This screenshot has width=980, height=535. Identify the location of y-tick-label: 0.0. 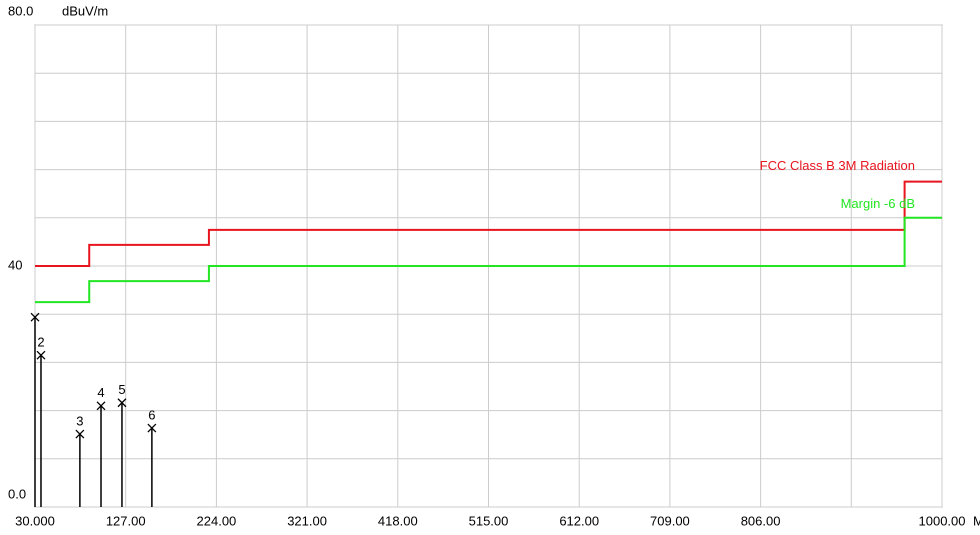
(17, 493).